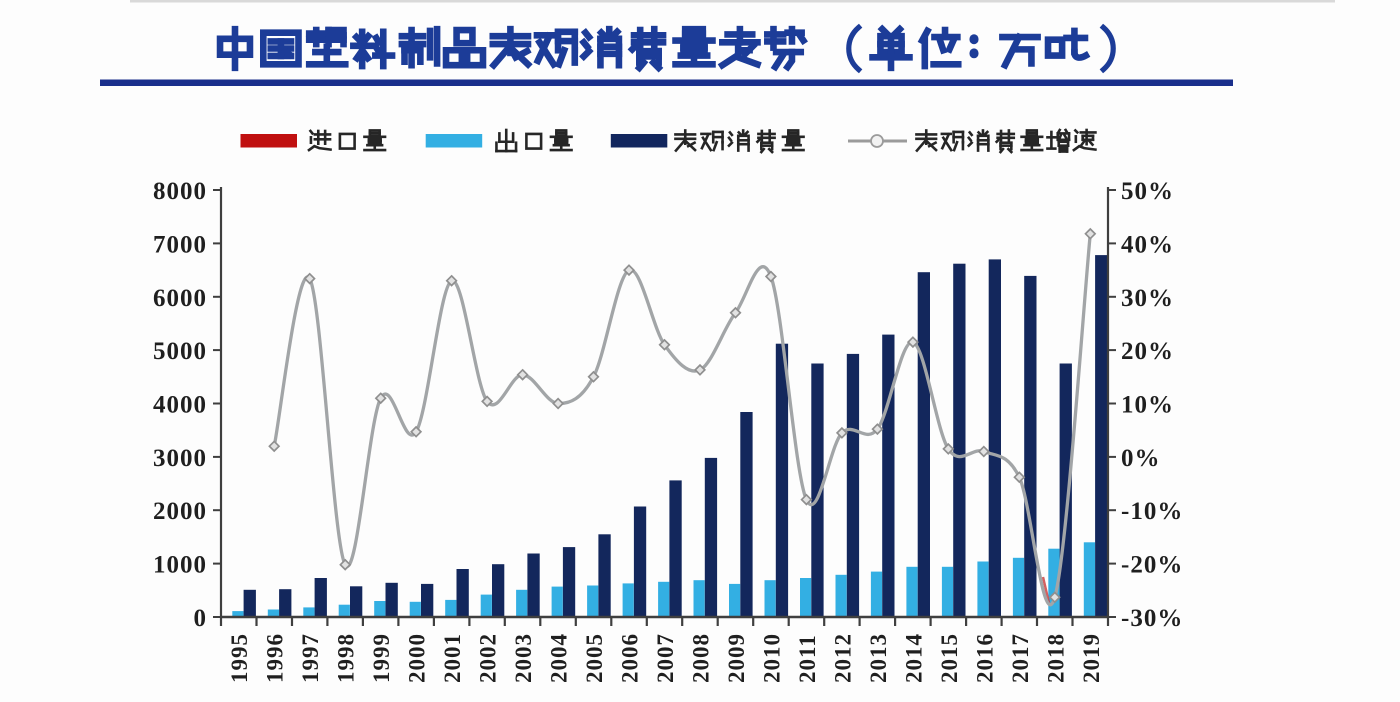 This screenshot has height=702, width=1400. Describe the element at coordinates (180, 405) in the screenshot. I see `svg-text: 4000` at that location.